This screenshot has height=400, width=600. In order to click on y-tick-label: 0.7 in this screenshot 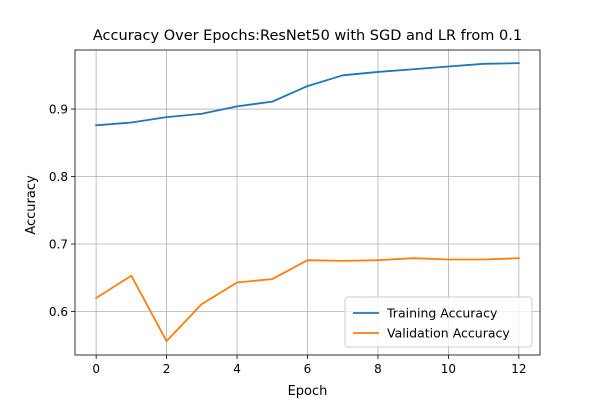, I will do `click(58, 244)`.